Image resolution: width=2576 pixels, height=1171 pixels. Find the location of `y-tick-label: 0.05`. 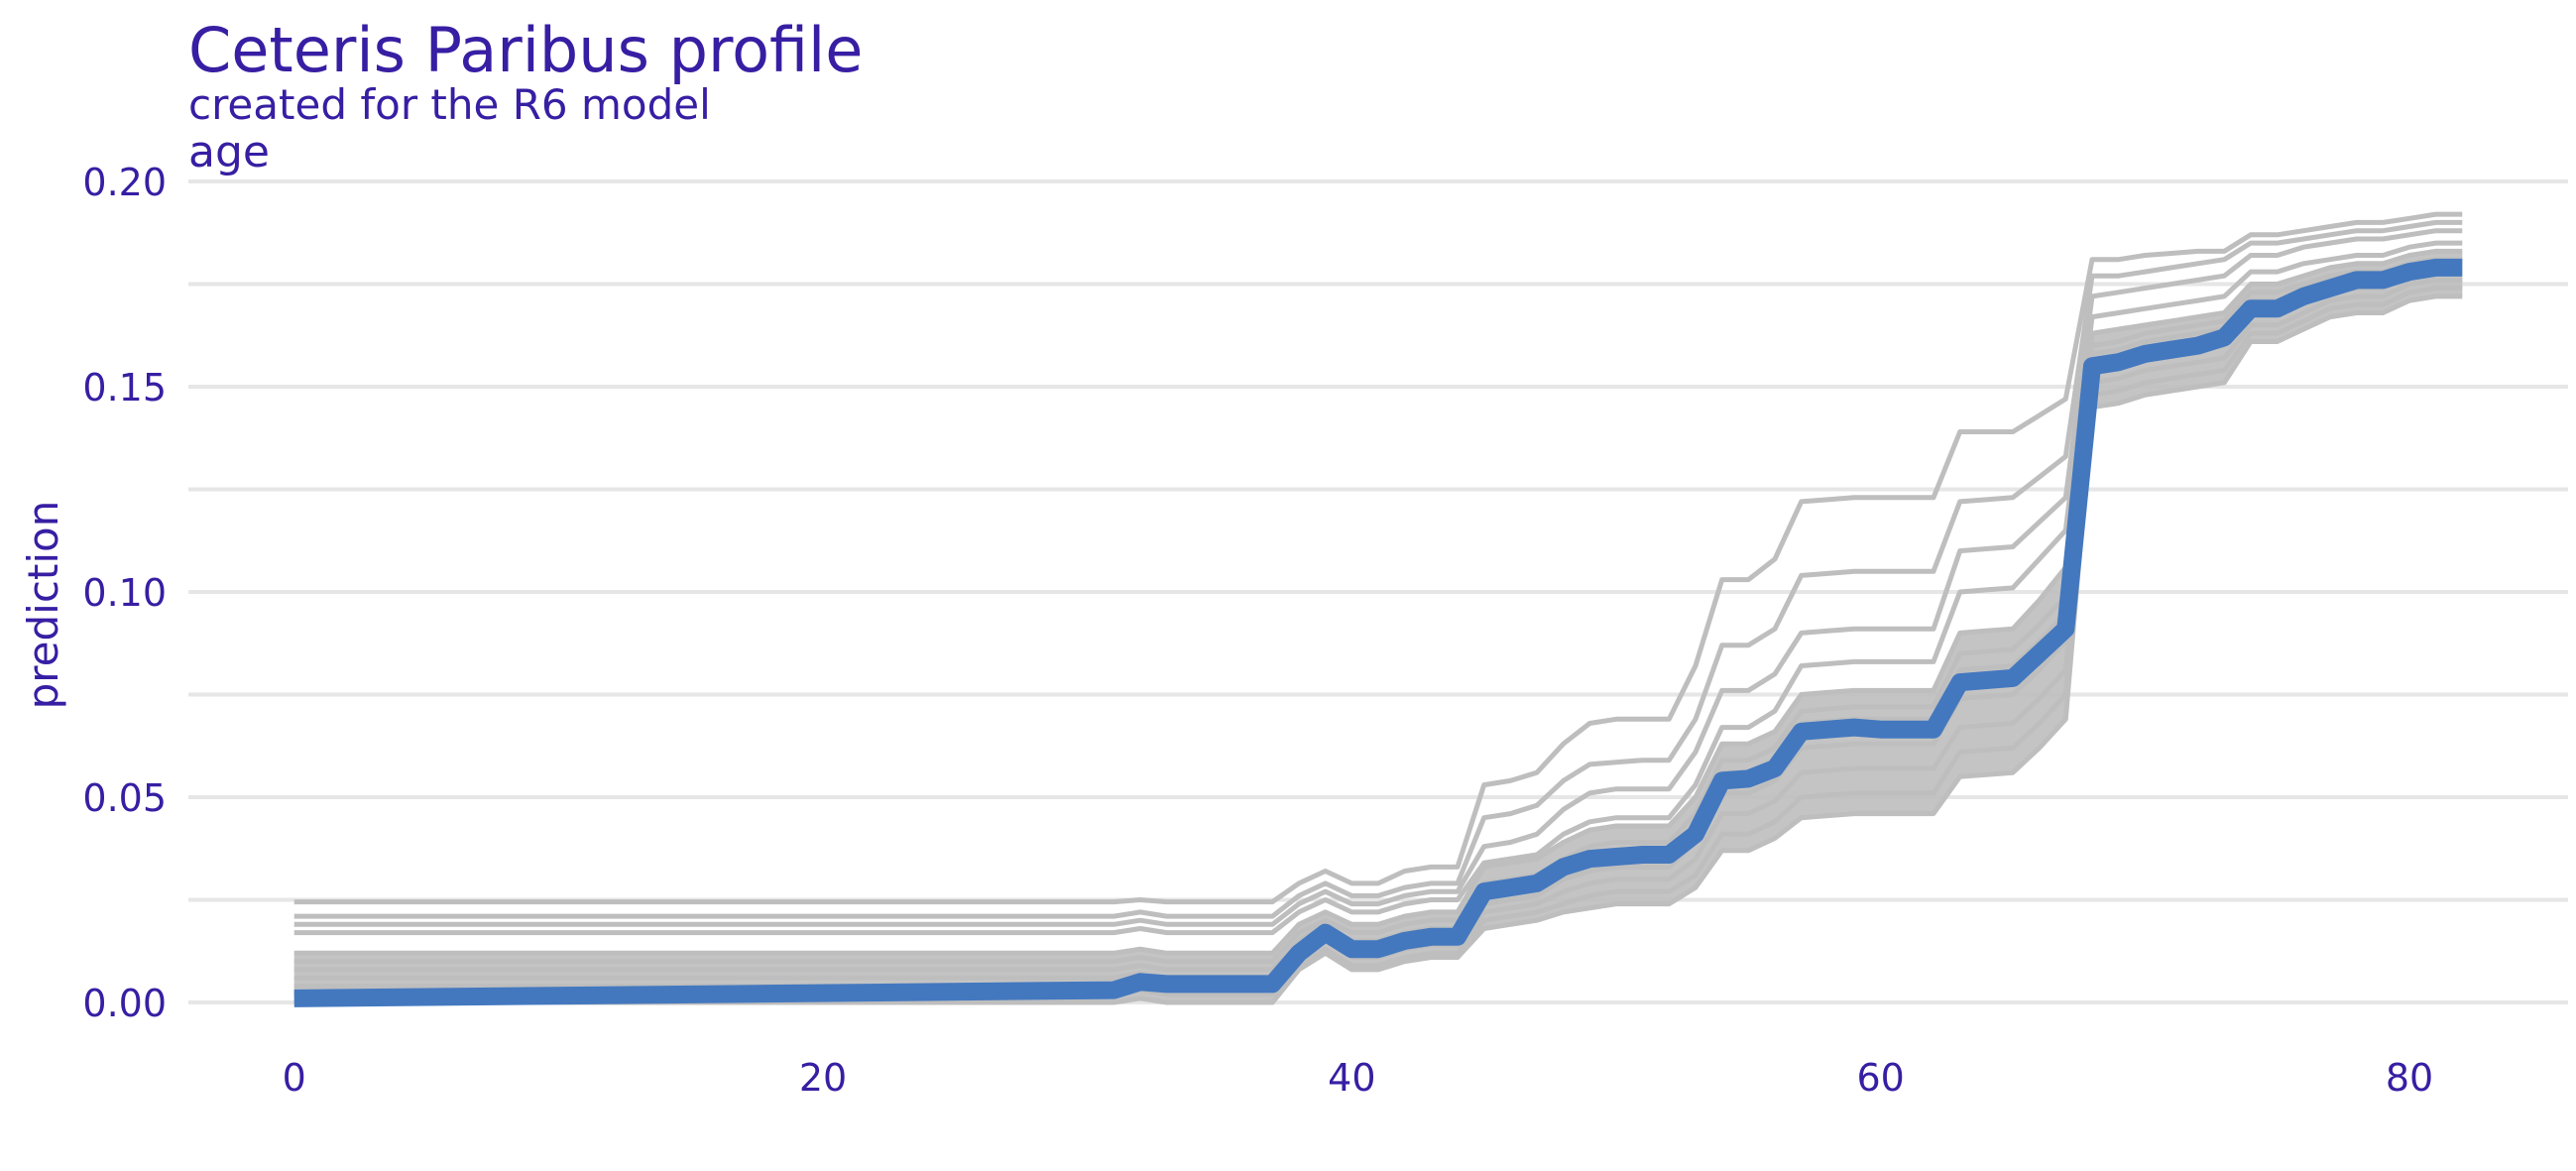

y-tick-label: 0.05 is located at coordinates (124, 798).